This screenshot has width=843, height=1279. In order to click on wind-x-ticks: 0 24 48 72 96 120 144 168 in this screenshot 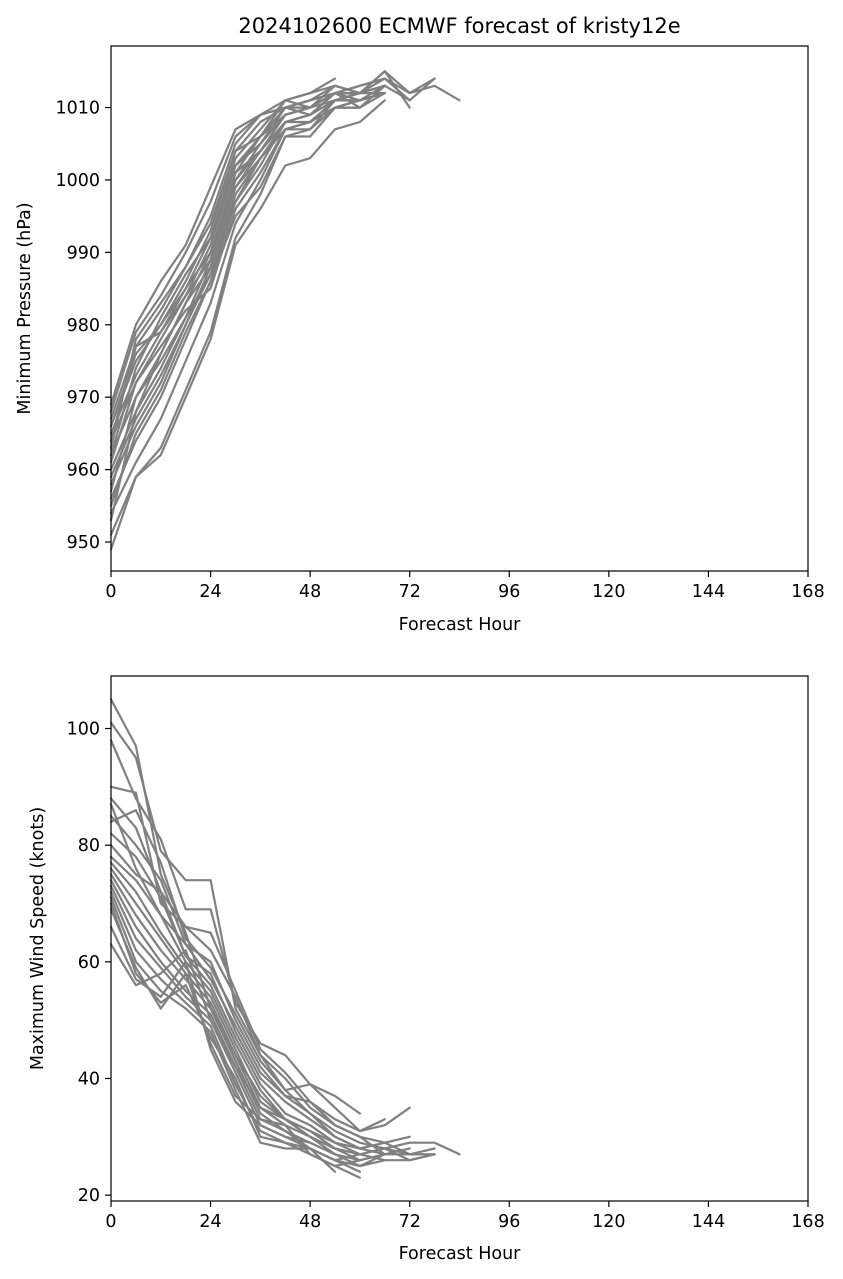, I will do `click(465, 1216)`.